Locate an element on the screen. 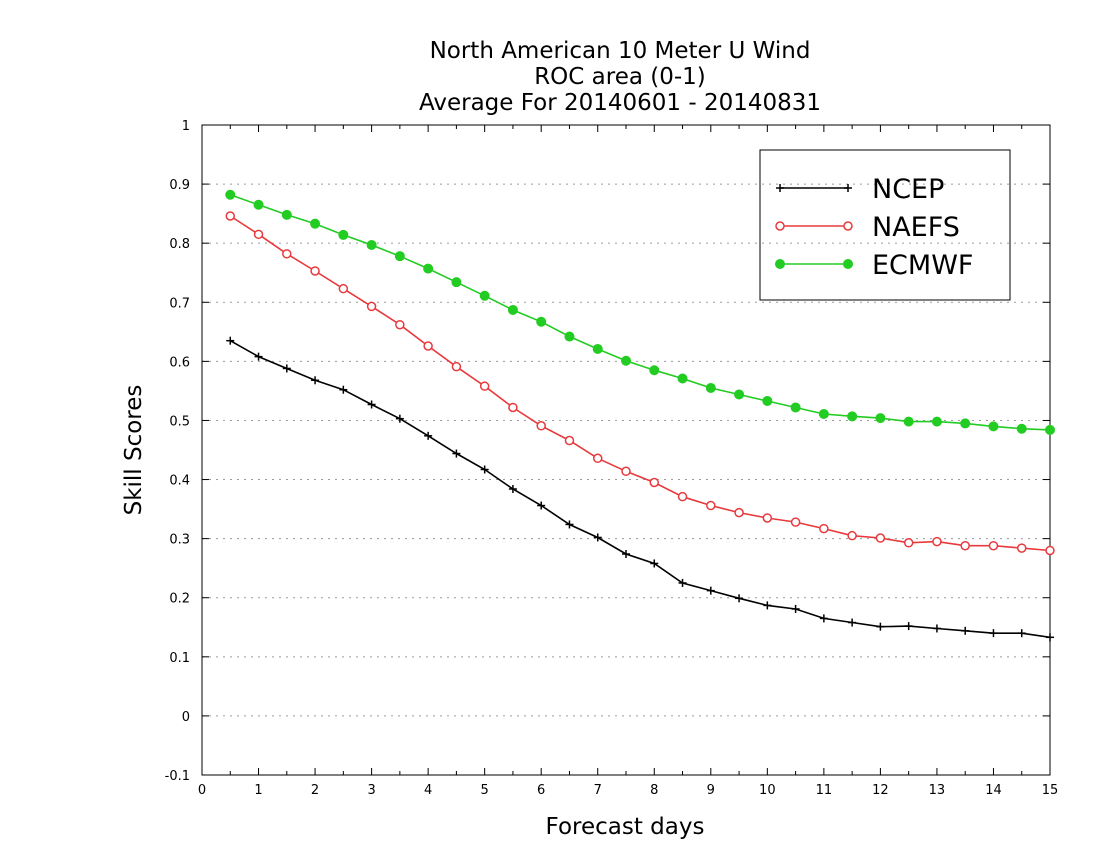  x-tick-label: 4 is located at coordinates (428, 790).